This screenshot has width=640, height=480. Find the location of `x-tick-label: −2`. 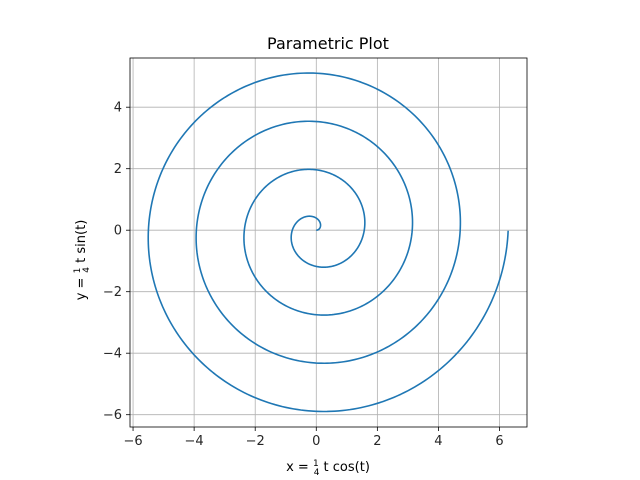

x-tick-label: −2 is located at coordinates (255, 441).